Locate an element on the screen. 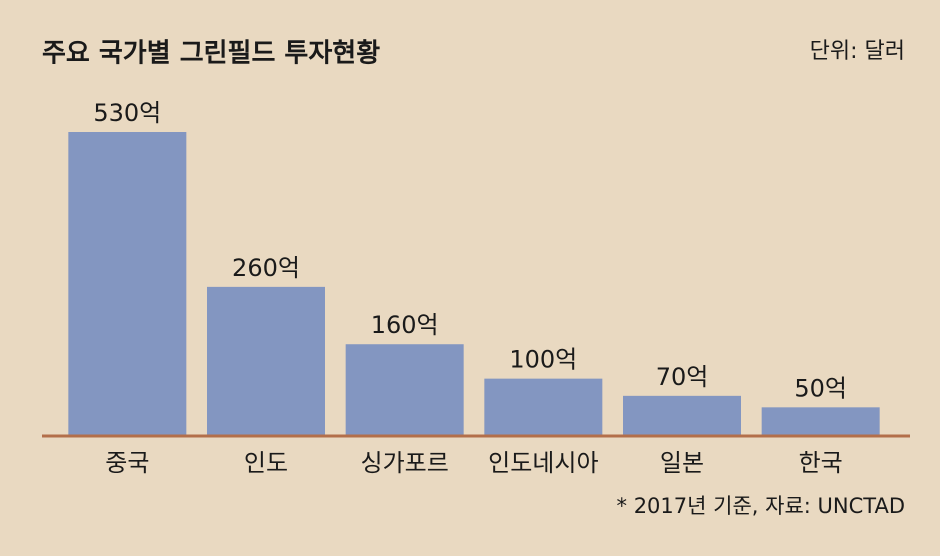 The width and height of the screenshot is (940, 556). value-label: 100억 is located at coordinates (543, 360).